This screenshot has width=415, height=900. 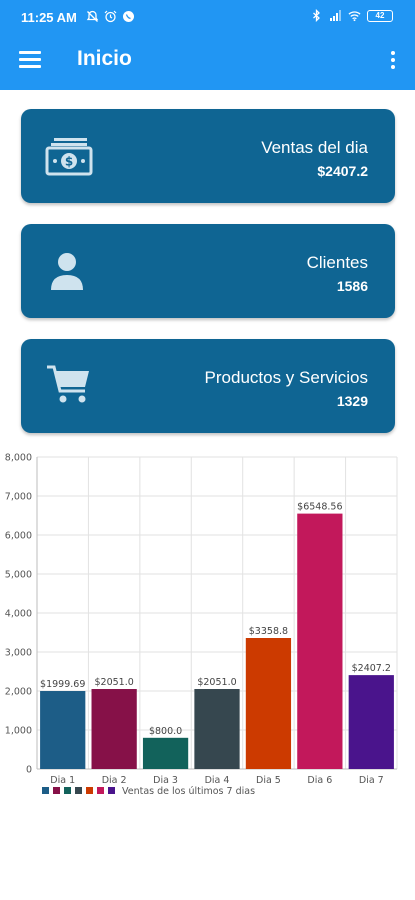 I want to click on products-value: 1329, so click(x=352, y=401).